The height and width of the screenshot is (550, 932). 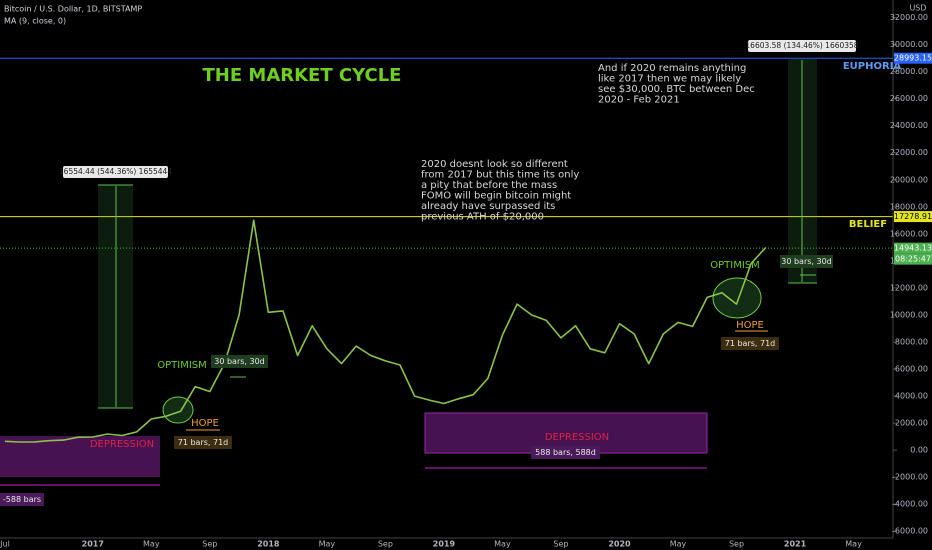 What do you see at coordinates (909, 125) in the screenshot?
I see `y-tick-label: 24000.00` at bounding box center [909, 125].